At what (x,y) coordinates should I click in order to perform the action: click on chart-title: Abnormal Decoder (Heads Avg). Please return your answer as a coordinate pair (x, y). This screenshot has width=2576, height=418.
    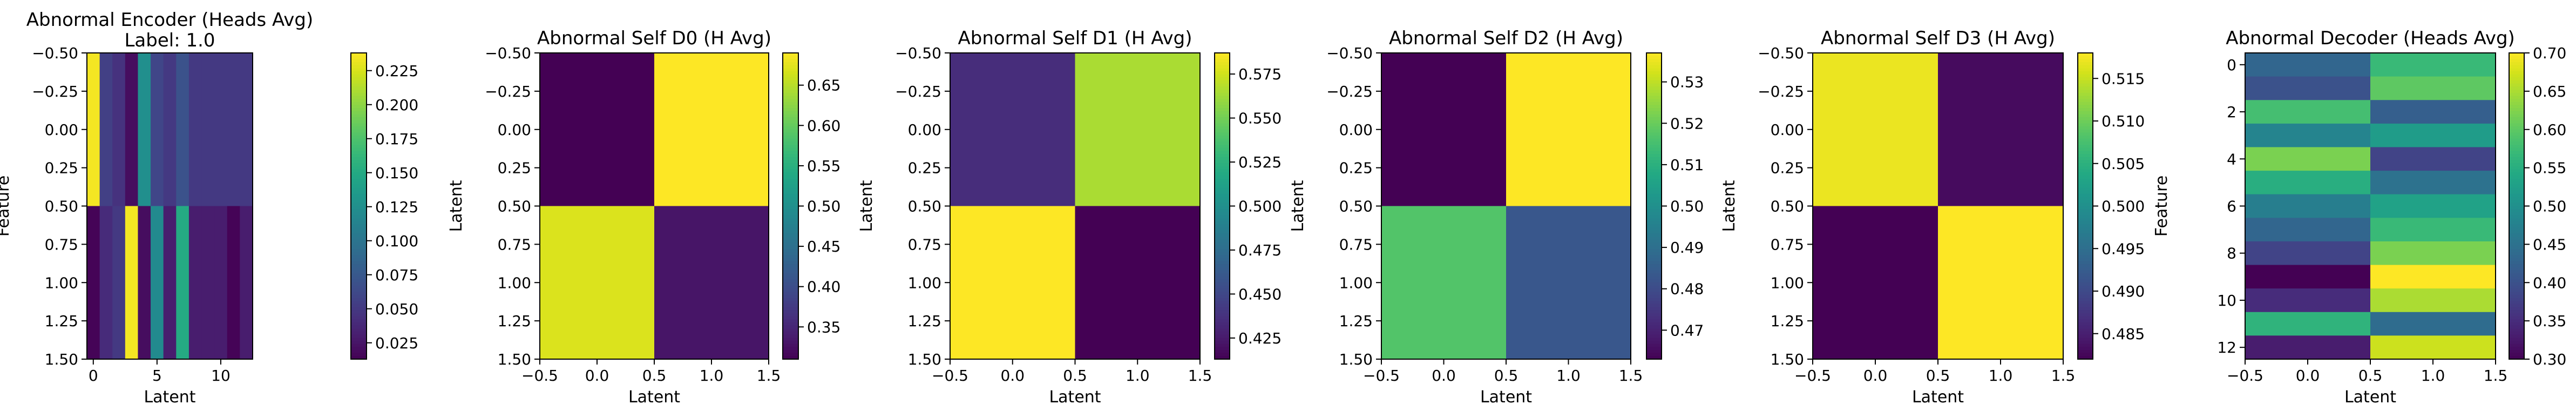
    Looking at the image, I should click on (2370, 38).